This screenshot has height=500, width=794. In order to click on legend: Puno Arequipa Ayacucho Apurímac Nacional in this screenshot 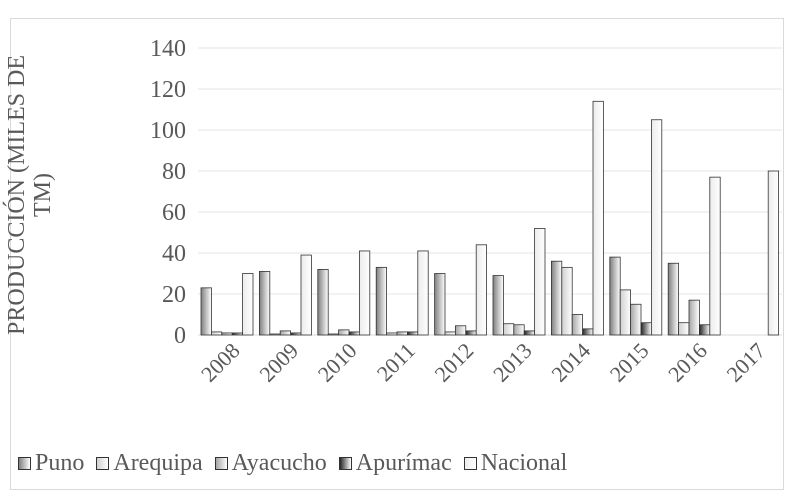, I will do `click(292, 463)`.